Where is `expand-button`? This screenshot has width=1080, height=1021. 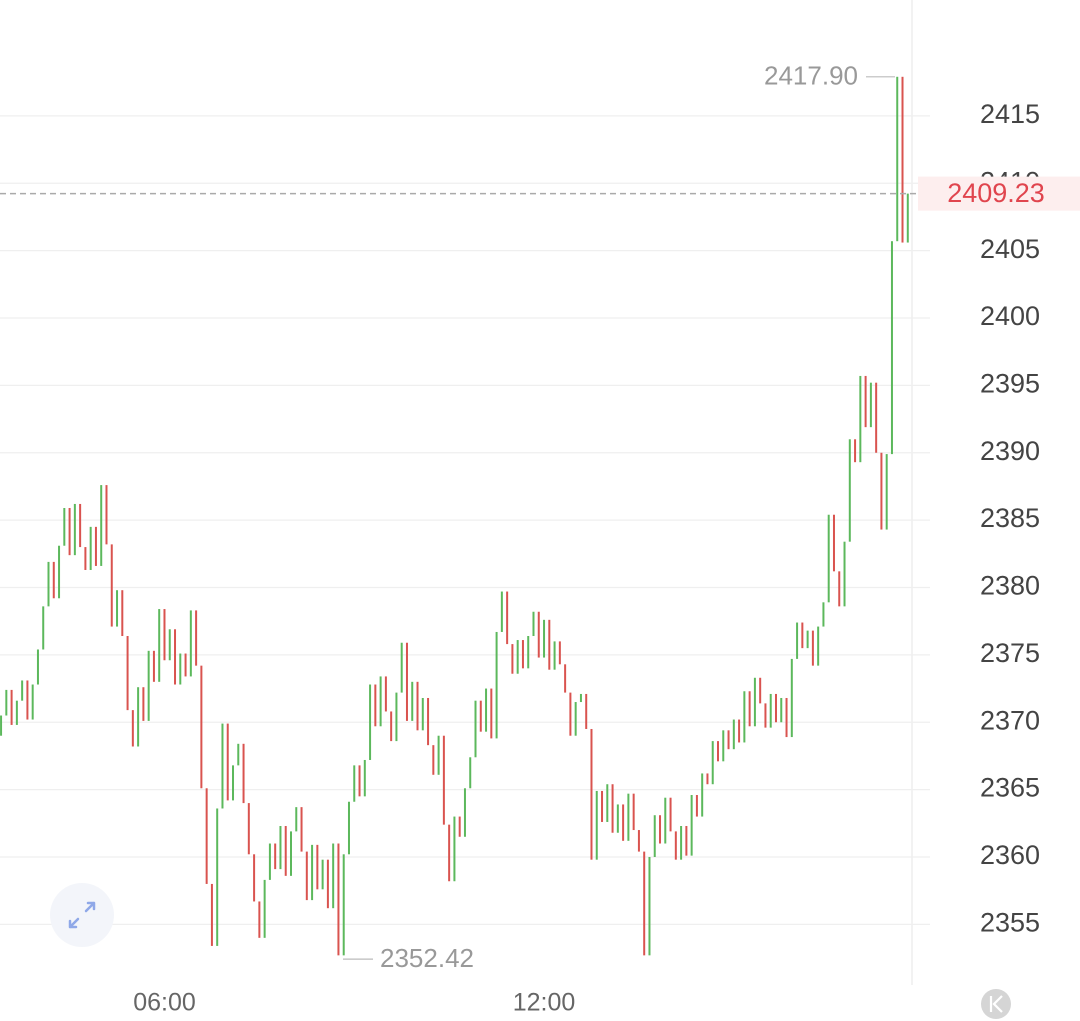
expand-button is located at coordinates (82, 915).